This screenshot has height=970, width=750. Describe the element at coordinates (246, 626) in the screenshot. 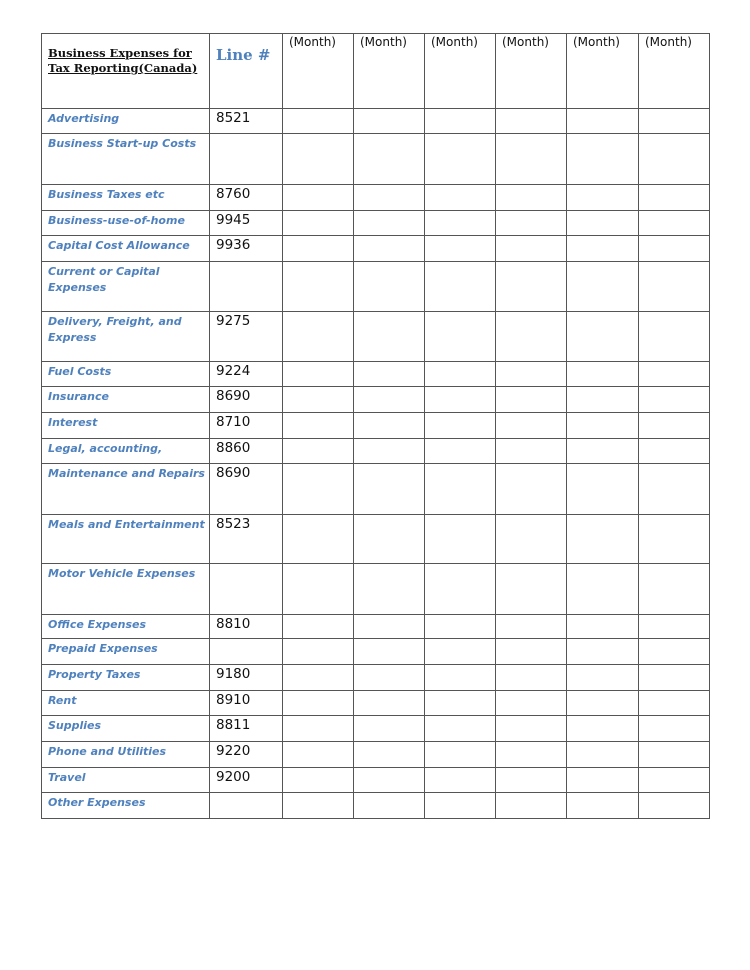

I see `line-number-cell: 8810` at that location.